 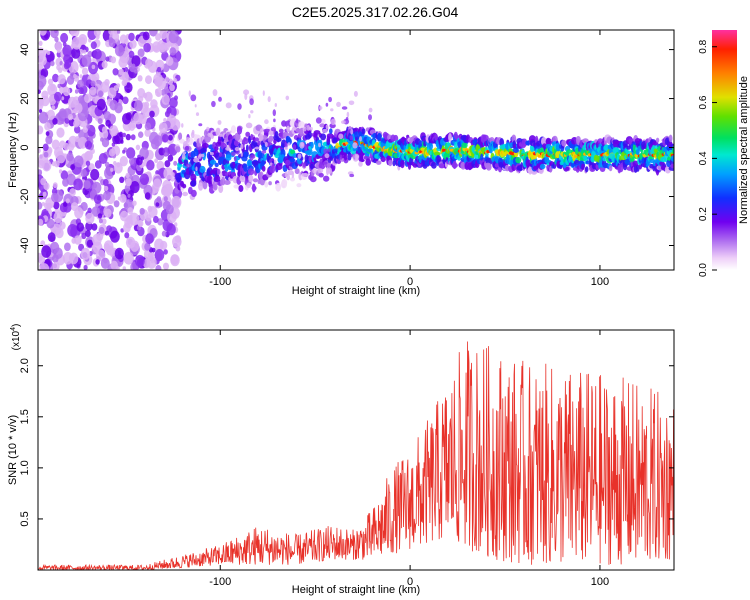 What do you see at coordinates (16, 340) in the screenshot?
I see `snr-mult-open: (x10` at bounding box center [16, 340].